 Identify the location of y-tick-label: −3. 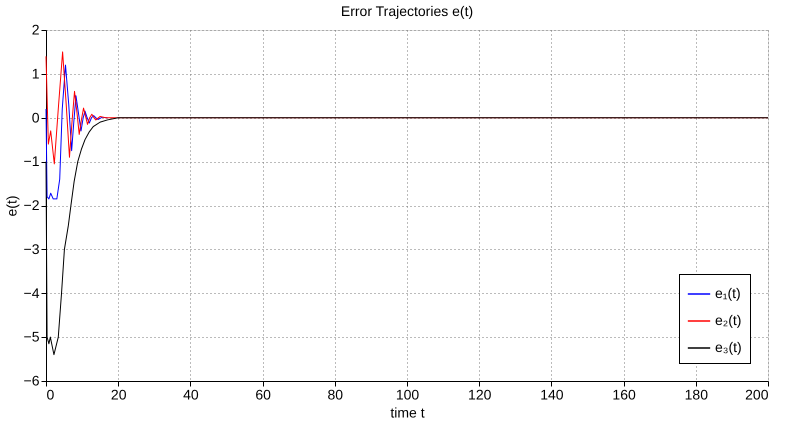
(32, 248).